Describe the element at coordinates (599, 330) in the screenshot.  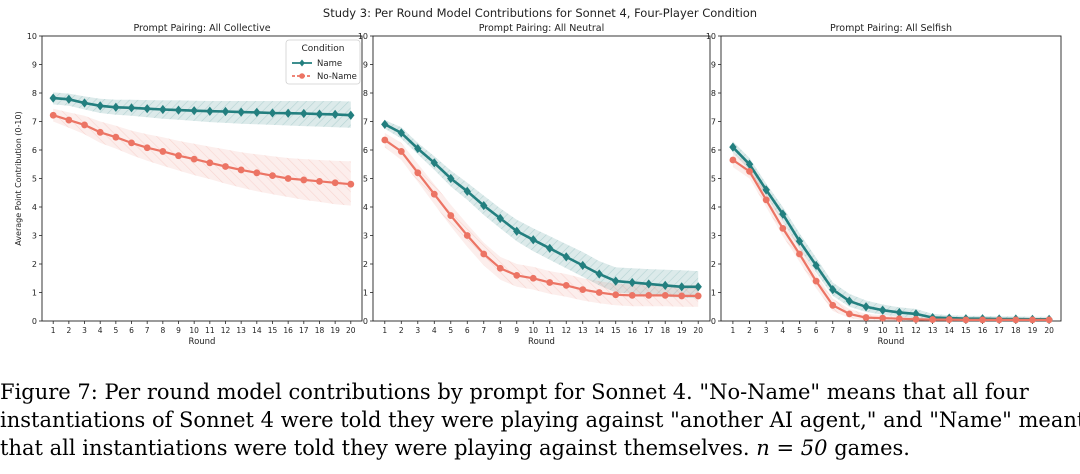
I see `x-tick-label: 14` at that location.